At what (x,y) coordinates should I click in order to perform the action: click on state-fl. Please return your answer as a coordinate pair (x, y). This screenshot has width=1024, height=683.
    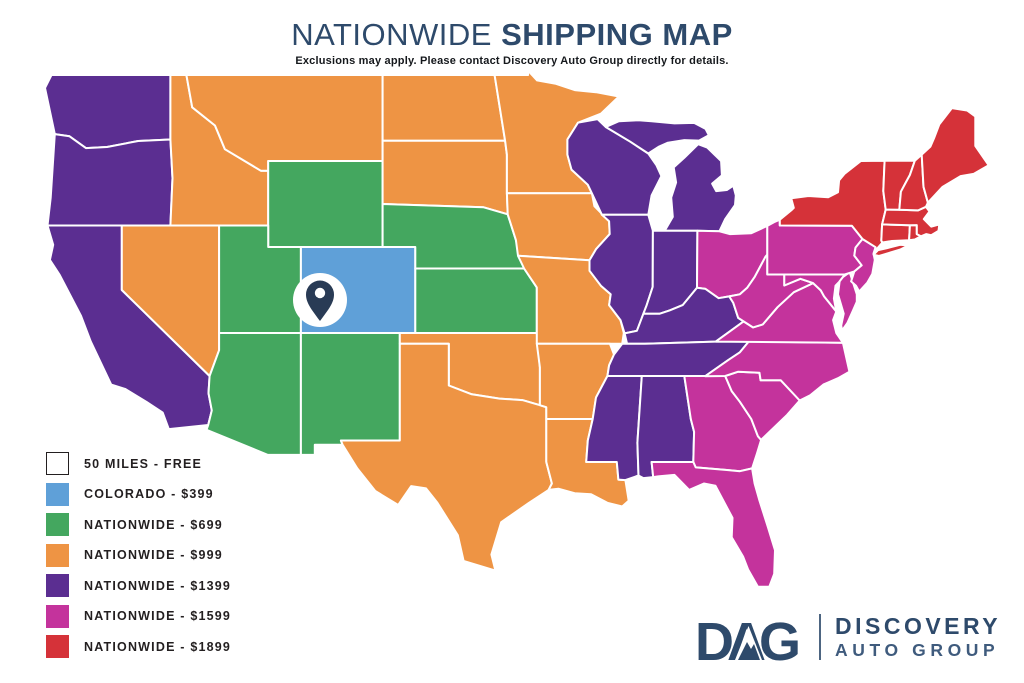
    Looking at the image, I should click on (713, 524).